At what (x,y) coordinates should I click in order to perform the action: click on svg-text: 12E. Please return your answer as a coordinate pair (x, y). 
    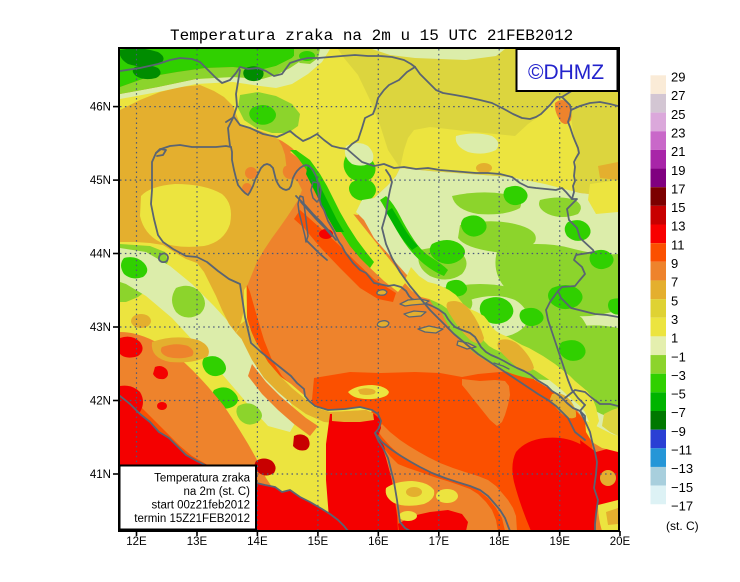
    Looking at the image, I should click on (136, 542).